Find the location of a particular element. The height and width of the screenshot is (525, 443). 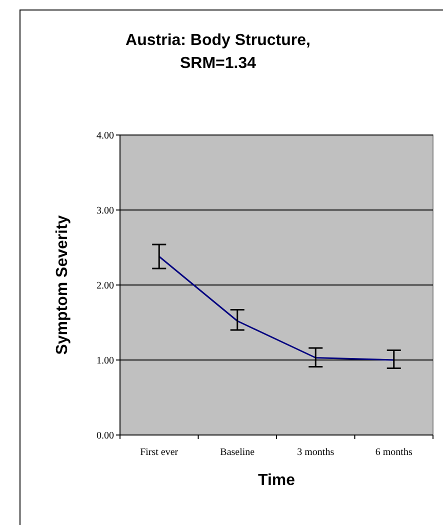

y-tick-label: 1.00 is located at coordinates (105, 361).